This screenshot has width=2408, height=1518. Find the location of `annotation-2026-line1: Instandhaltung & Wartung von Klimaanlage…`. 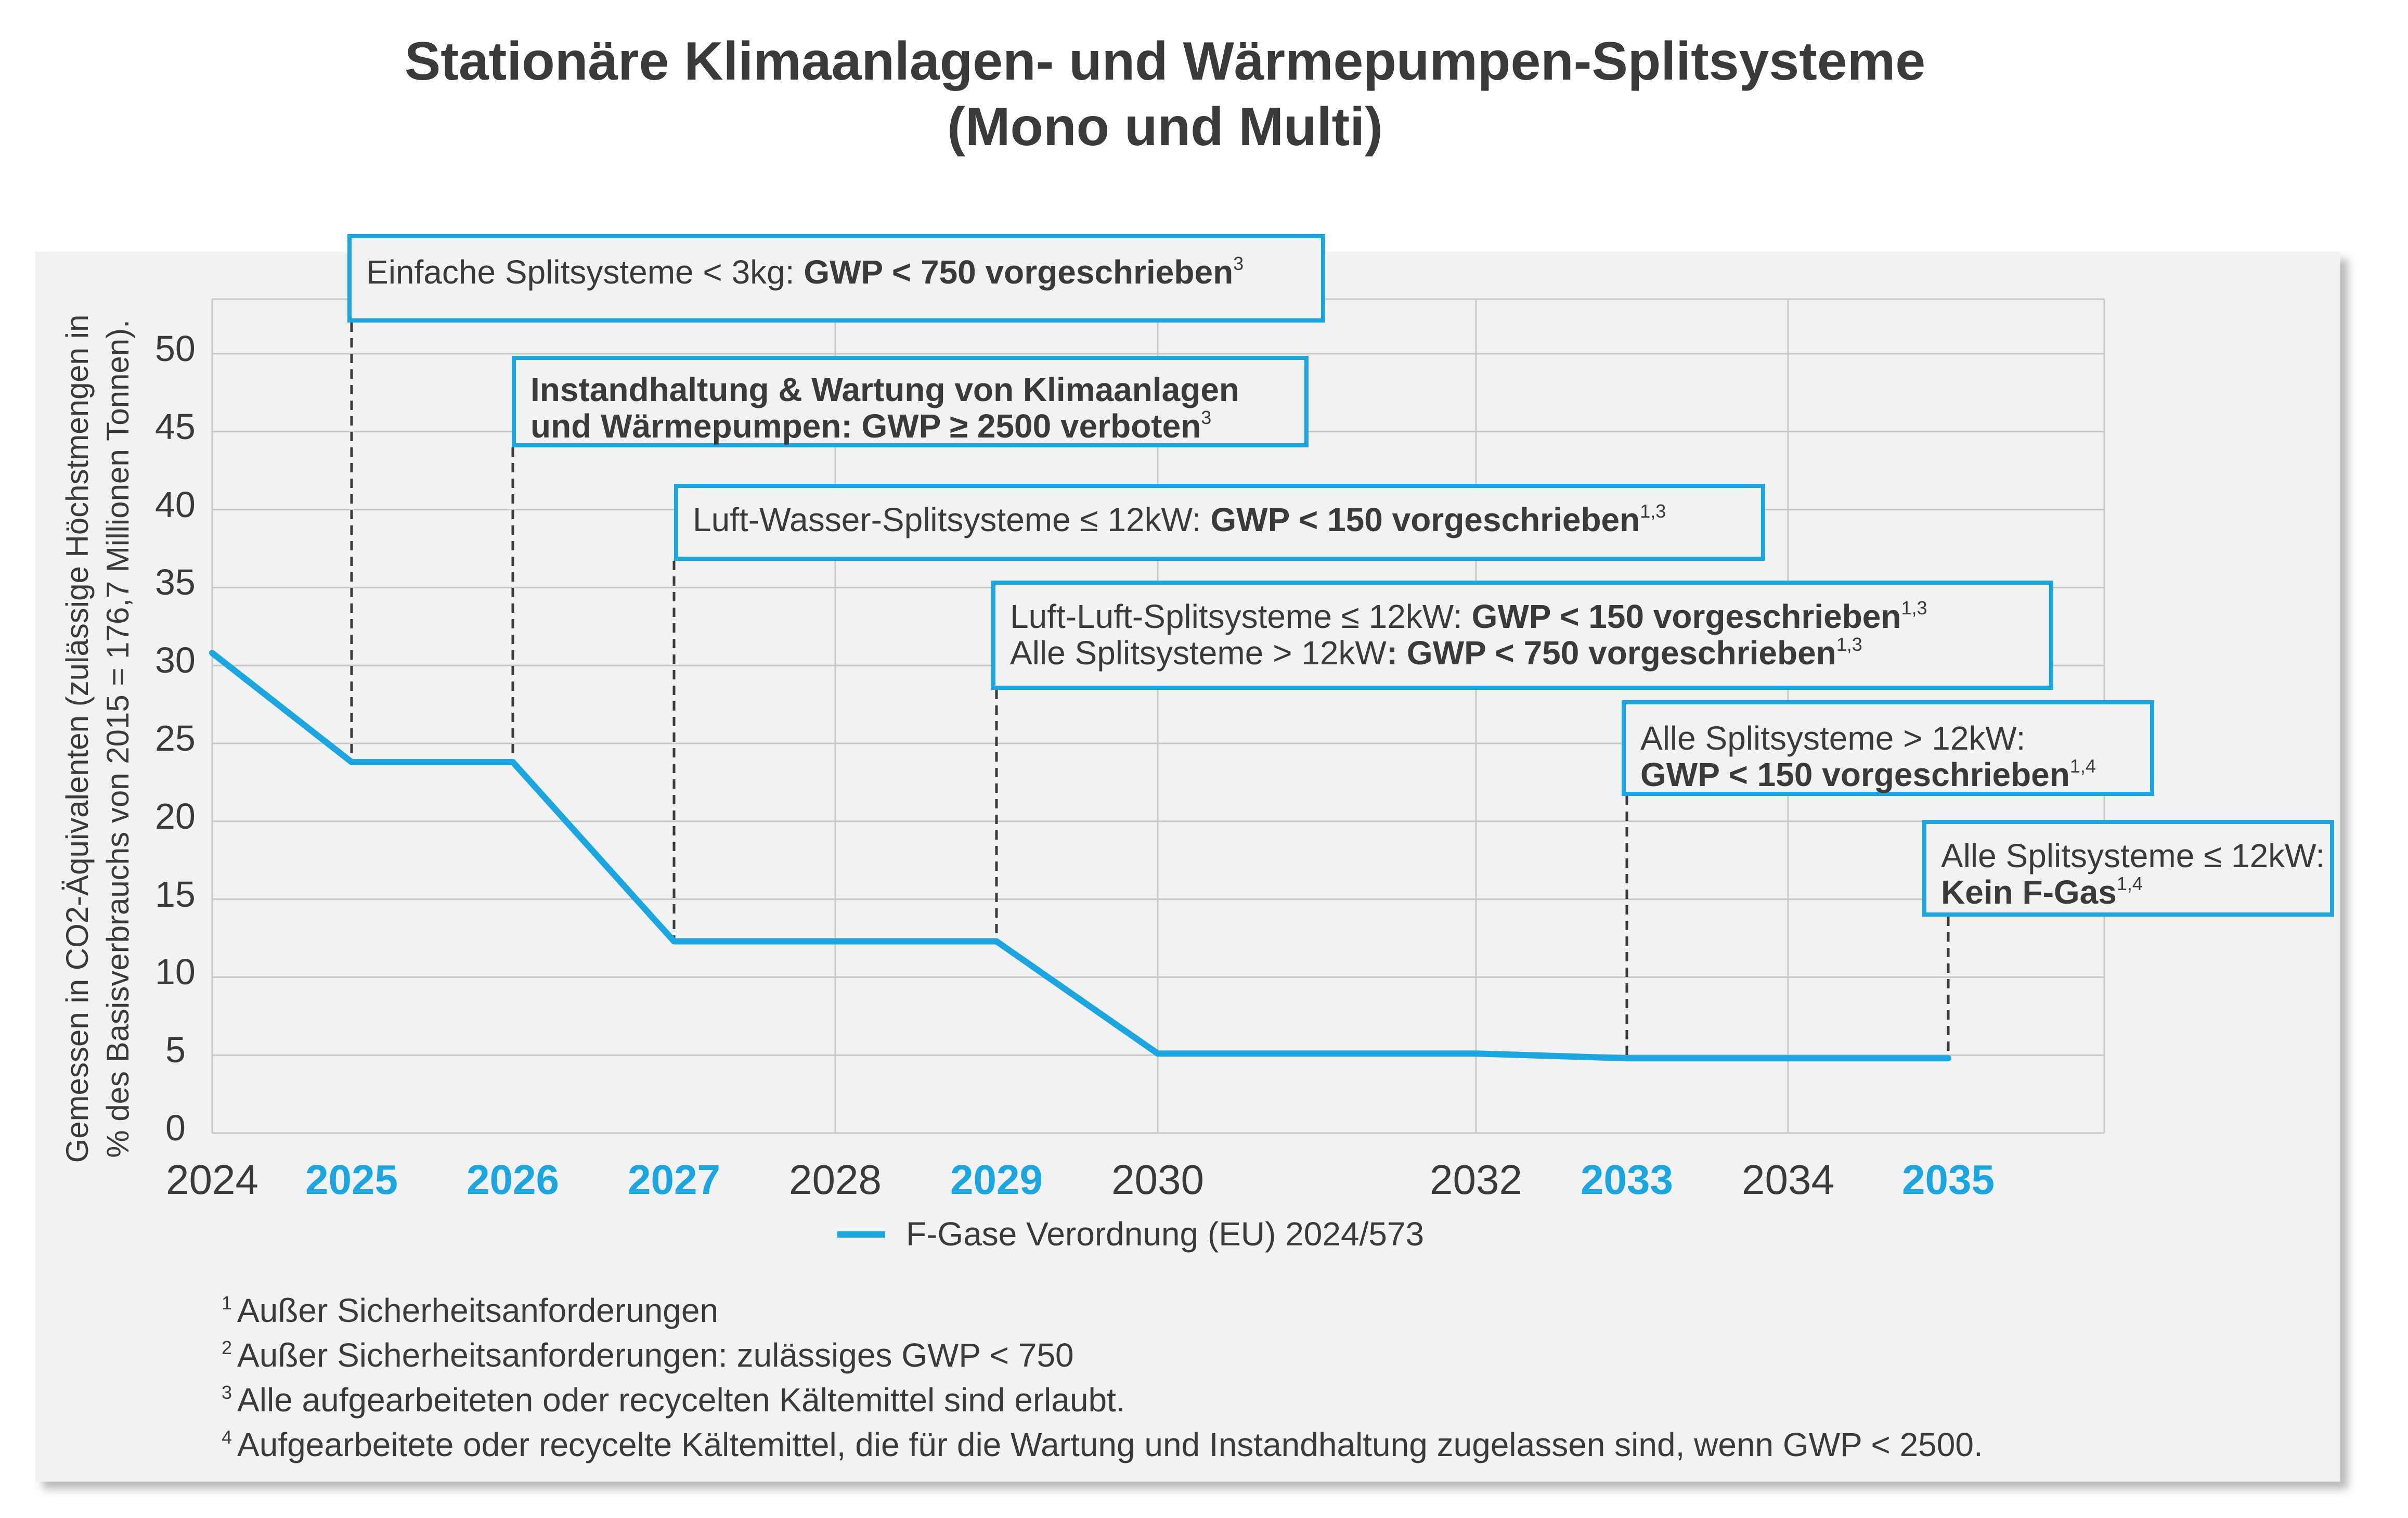

annotation-2026-line1: Instandhaltung & Wartung von Klimaanlage… is located at coordinates (884, 390).